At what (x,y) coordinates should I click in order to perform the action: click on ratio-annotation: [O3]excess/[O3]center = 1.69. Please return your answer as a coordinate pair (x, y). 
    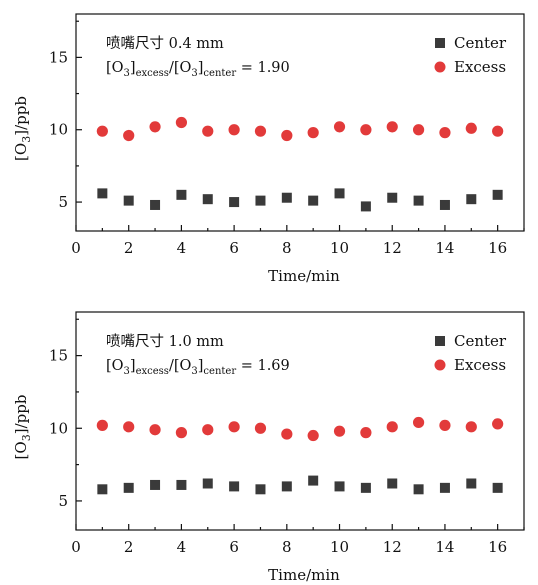
    Looking at the image, I should click on (198, 367).